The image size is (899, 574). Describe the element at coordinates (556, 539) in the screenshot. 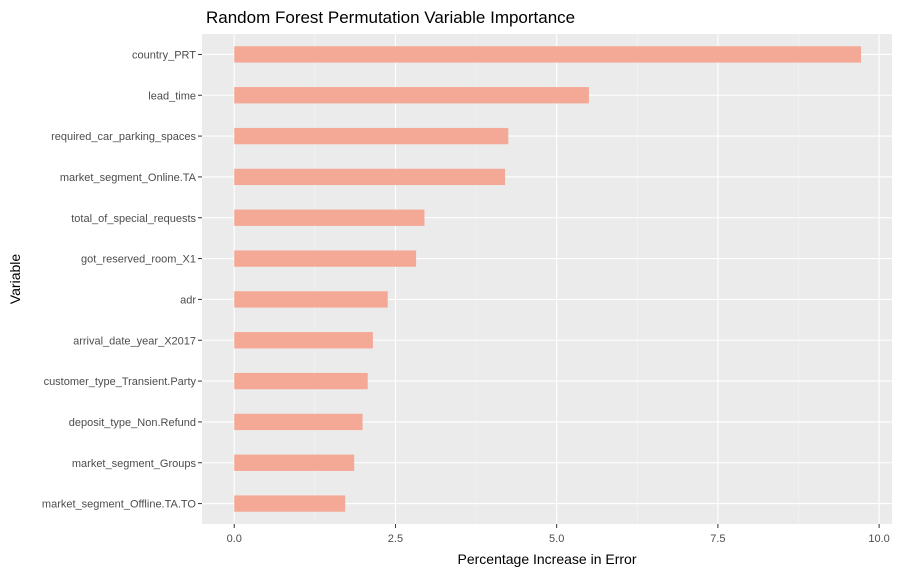

I see `x-tick-label: 5.0` at that location.